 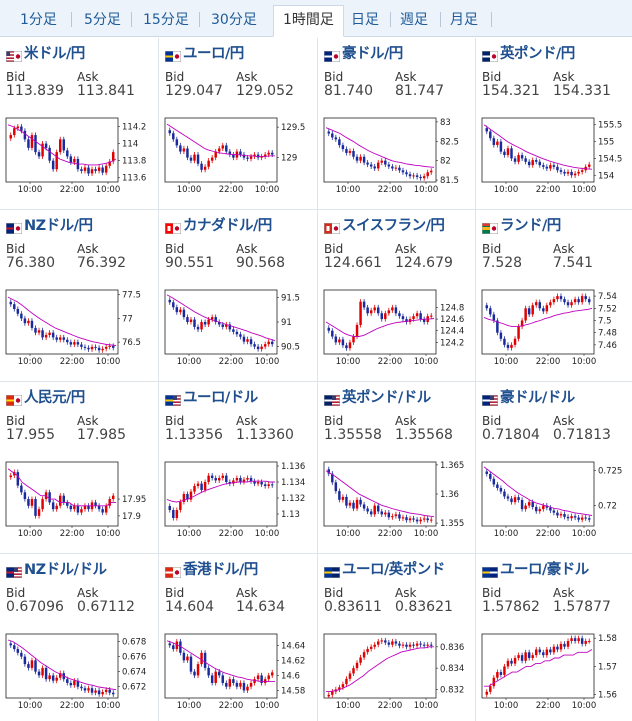 What do you see at coordinates (71, 19) in the screenshot?
I see `tab-separator` at bounding box center [71, 19].